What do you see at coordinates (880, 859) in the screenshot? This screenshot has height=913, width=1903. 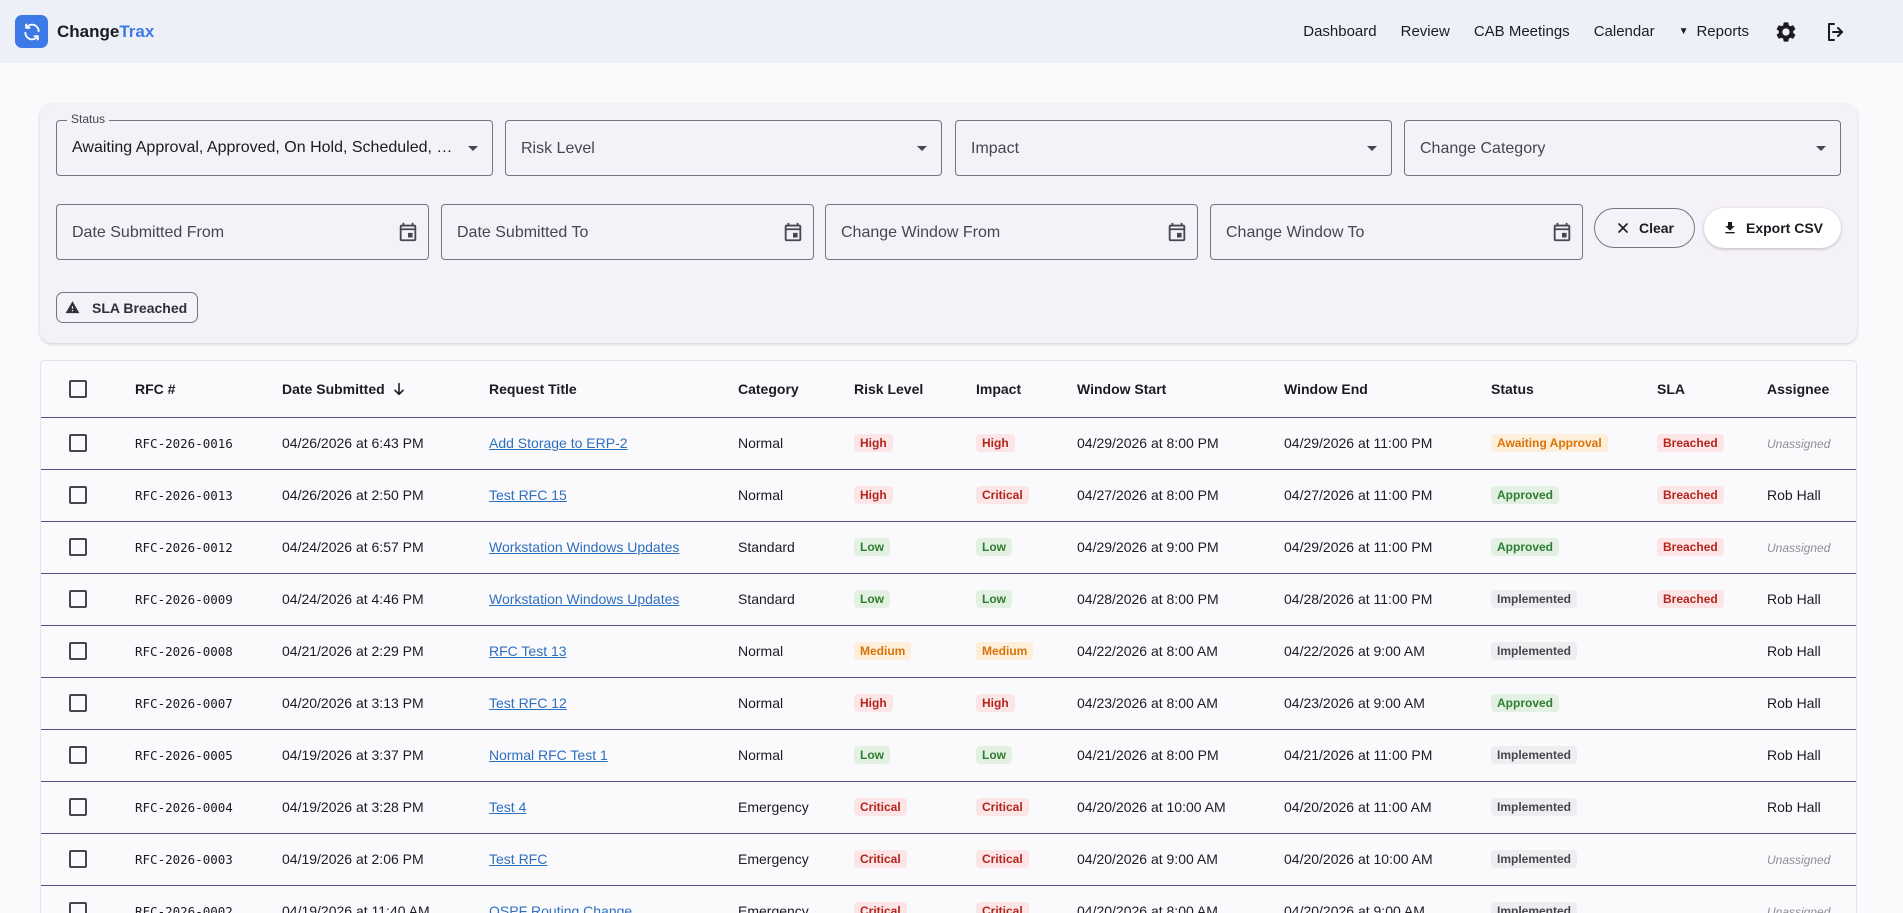 I see `risk-badge: Critical` at bounding box center [880, 859].